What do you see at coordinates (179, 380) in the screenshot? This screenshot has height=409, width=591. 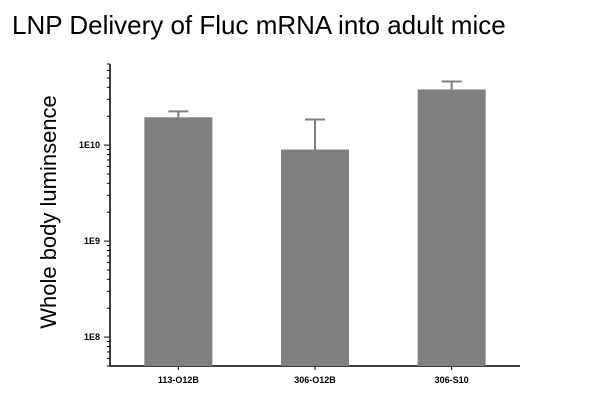 I see `x-tick-label: 113-O12B` at bounding box center [179, 380].